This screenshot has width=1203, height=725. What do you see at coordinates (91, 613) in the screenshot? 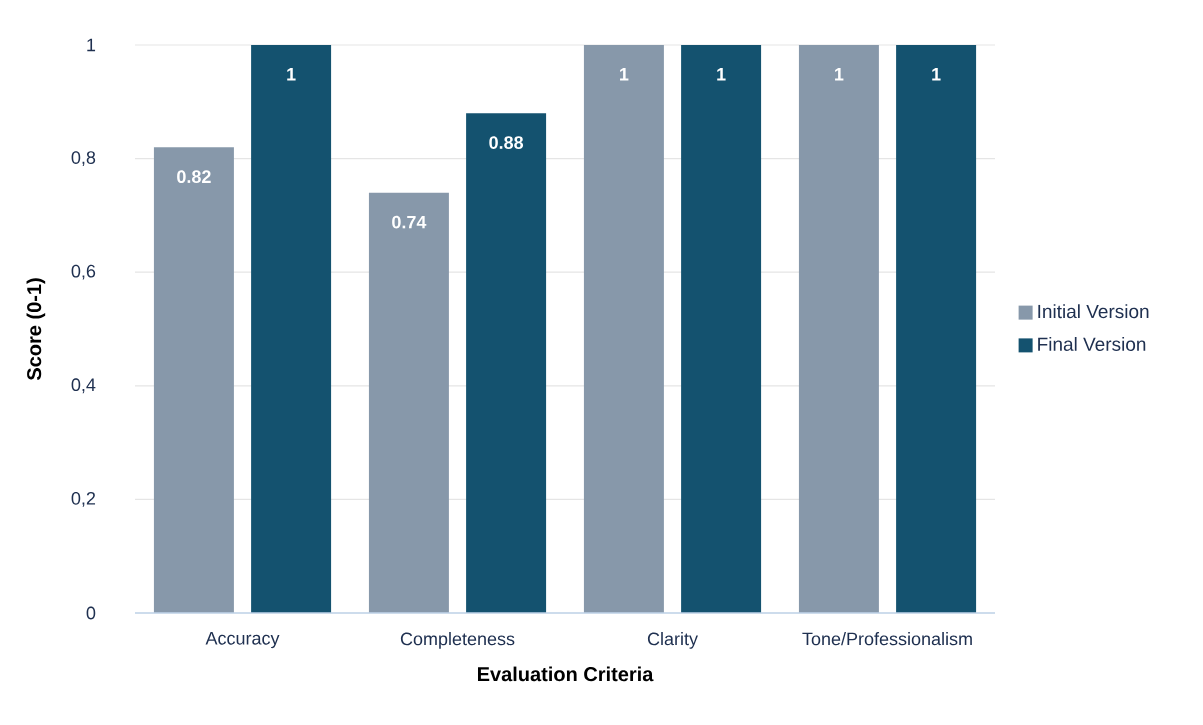
I see `y-tick-label: 0` at bounding box center [91, 613].